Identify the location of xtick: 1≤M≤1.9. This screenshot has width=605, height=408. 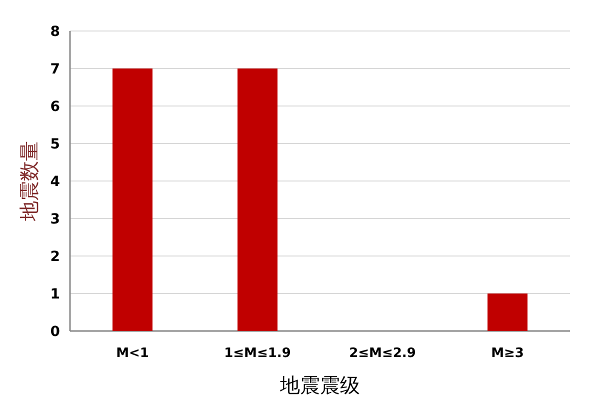
(257, 353).